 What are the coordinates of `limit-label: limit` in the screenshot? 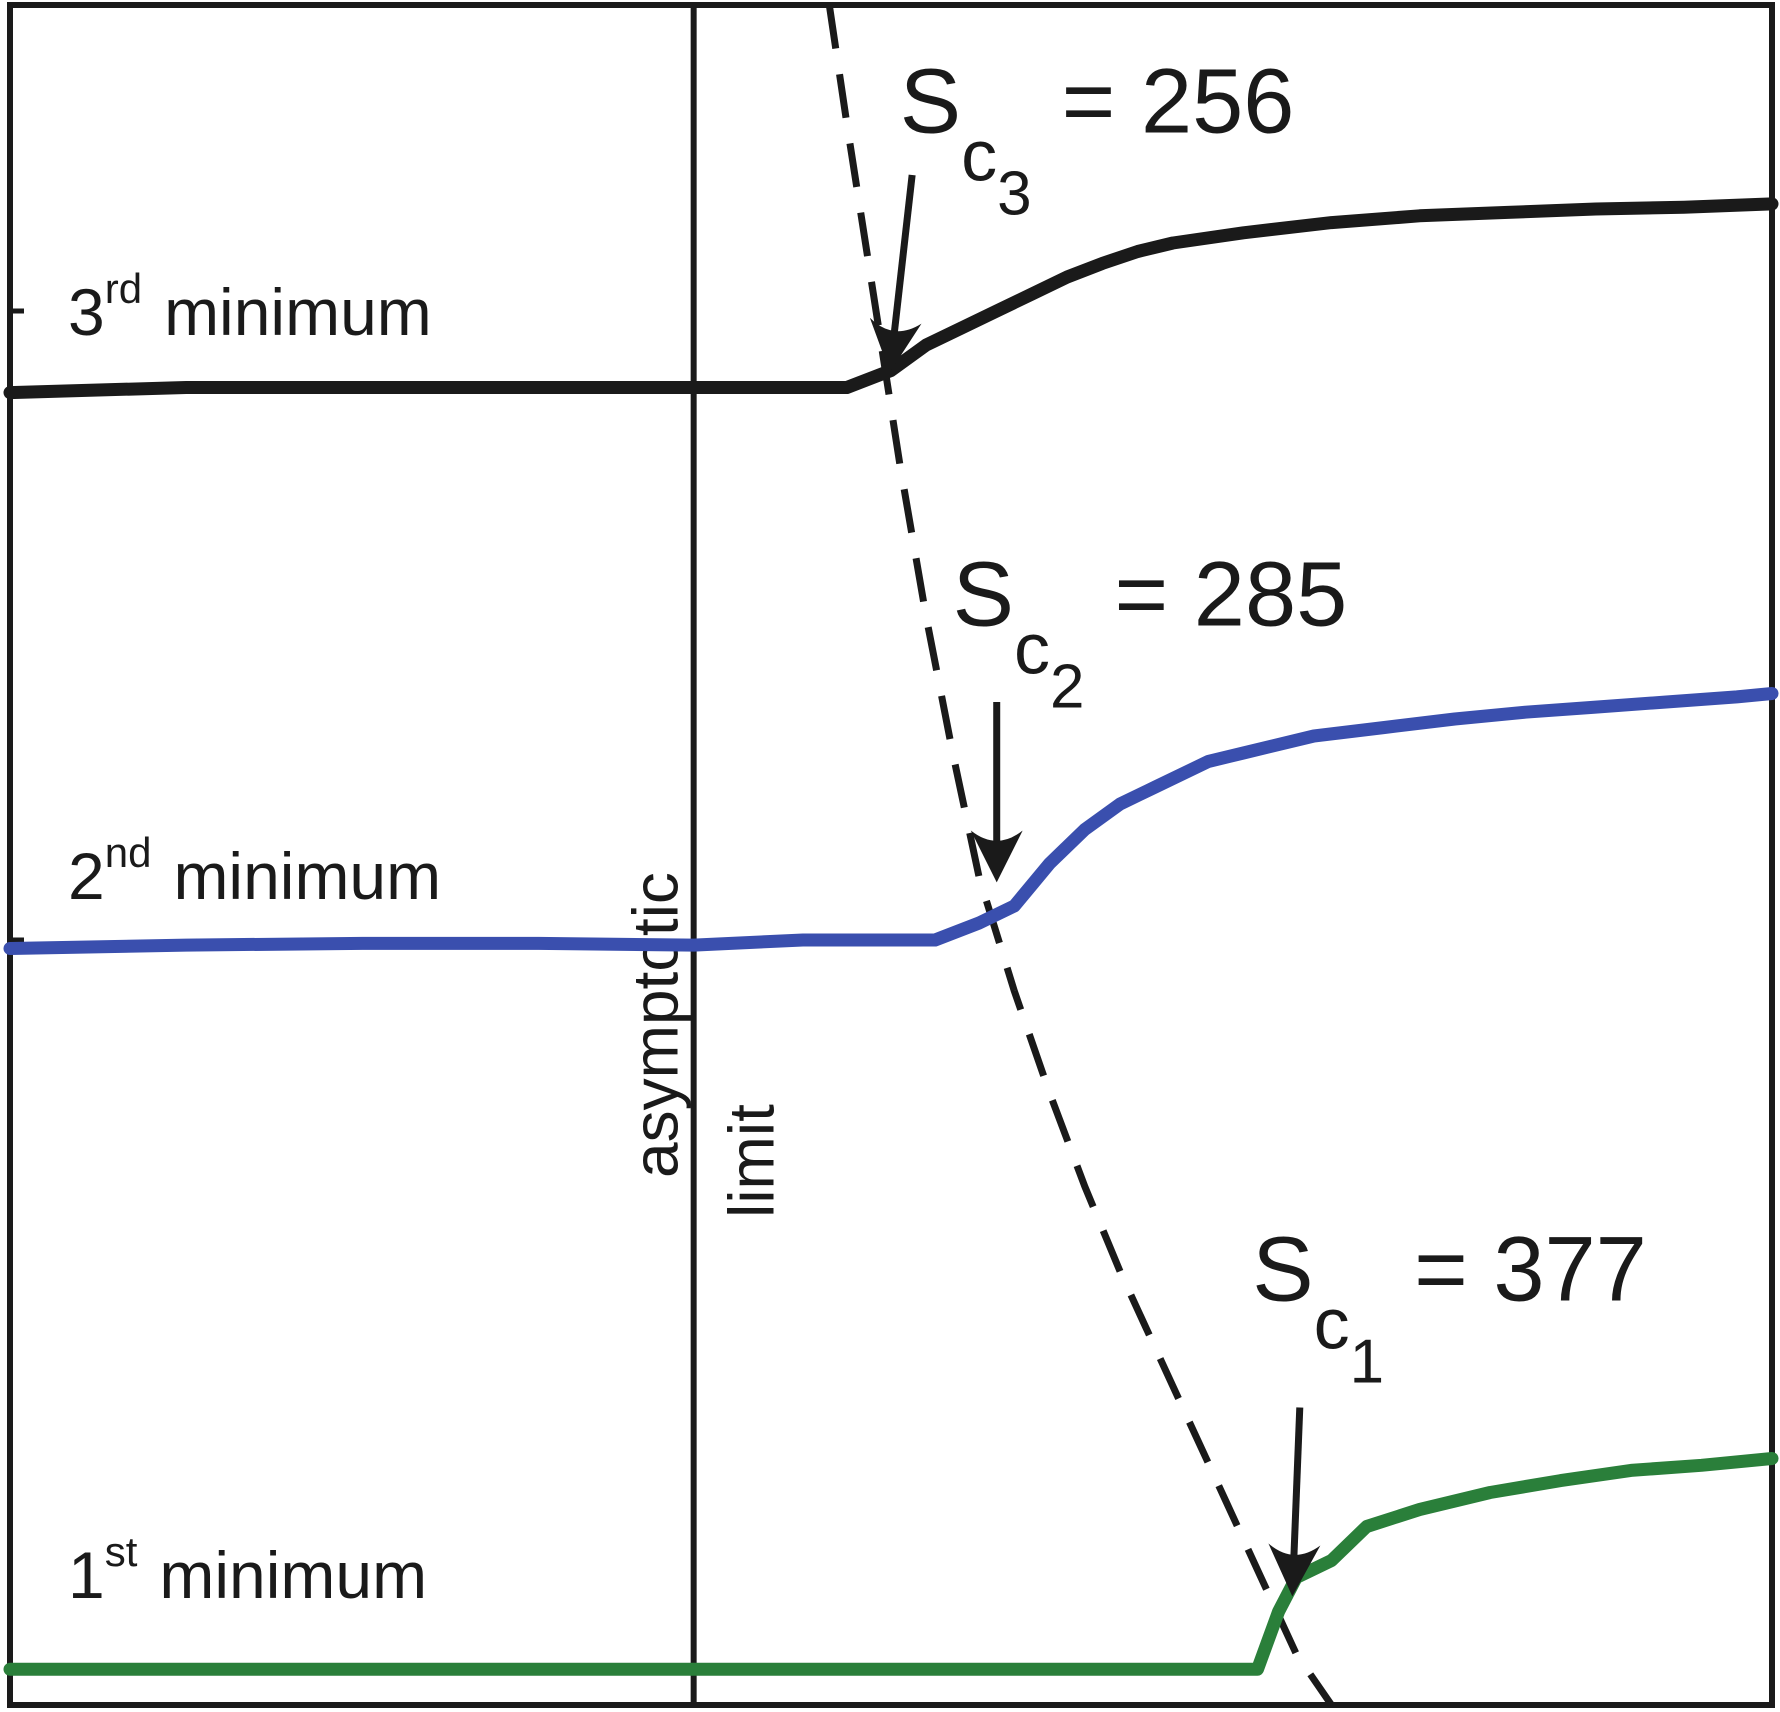 It's located at (752, 1161).